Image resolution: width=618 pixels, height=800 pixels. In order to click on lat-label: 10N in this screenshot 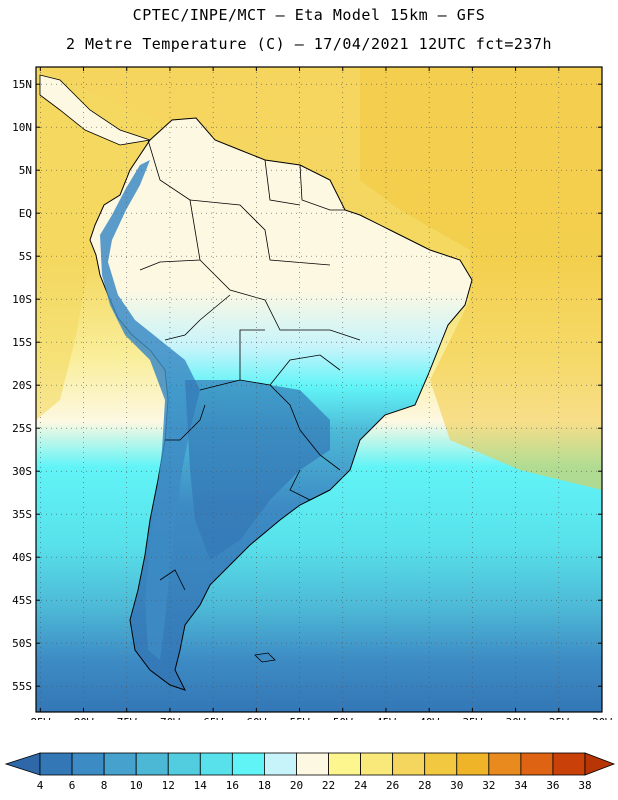, I will do `click(22, 127)`.